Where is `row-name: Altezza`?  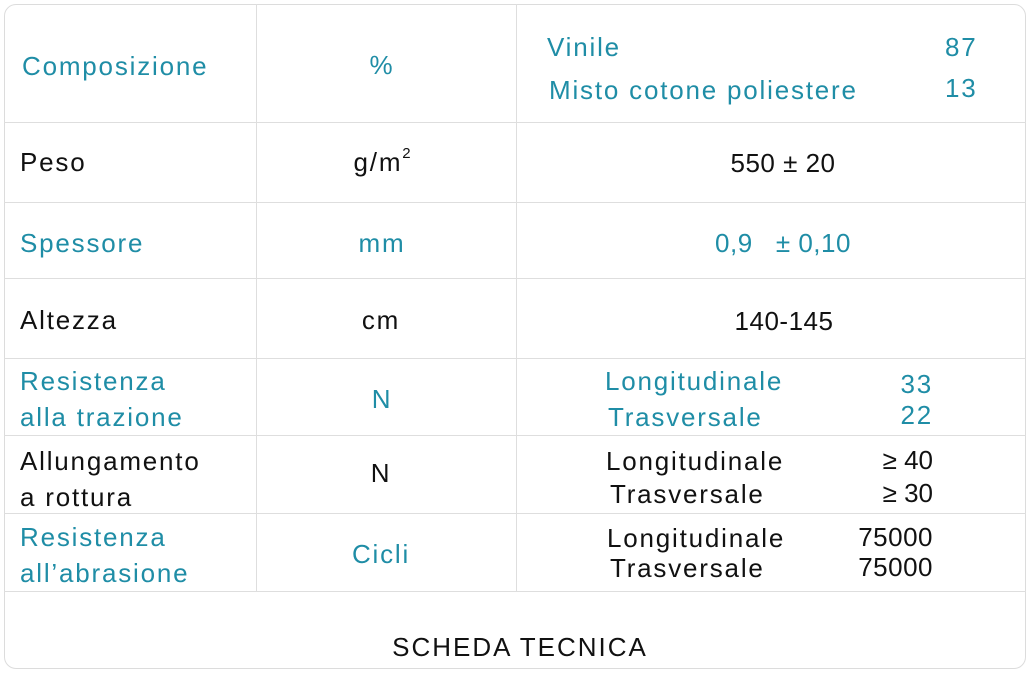 row-name: Altezza is located at coordinates (69, 320).